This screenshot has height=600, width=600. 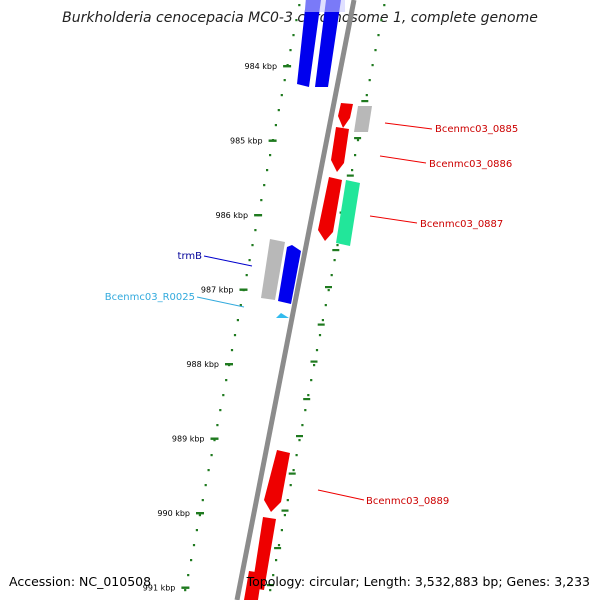 What do you see at coordinates (461, 224) in the screenshot?
I see `gene-label-0887: Bcenmc03_0887` at bounding box center [461, 224].